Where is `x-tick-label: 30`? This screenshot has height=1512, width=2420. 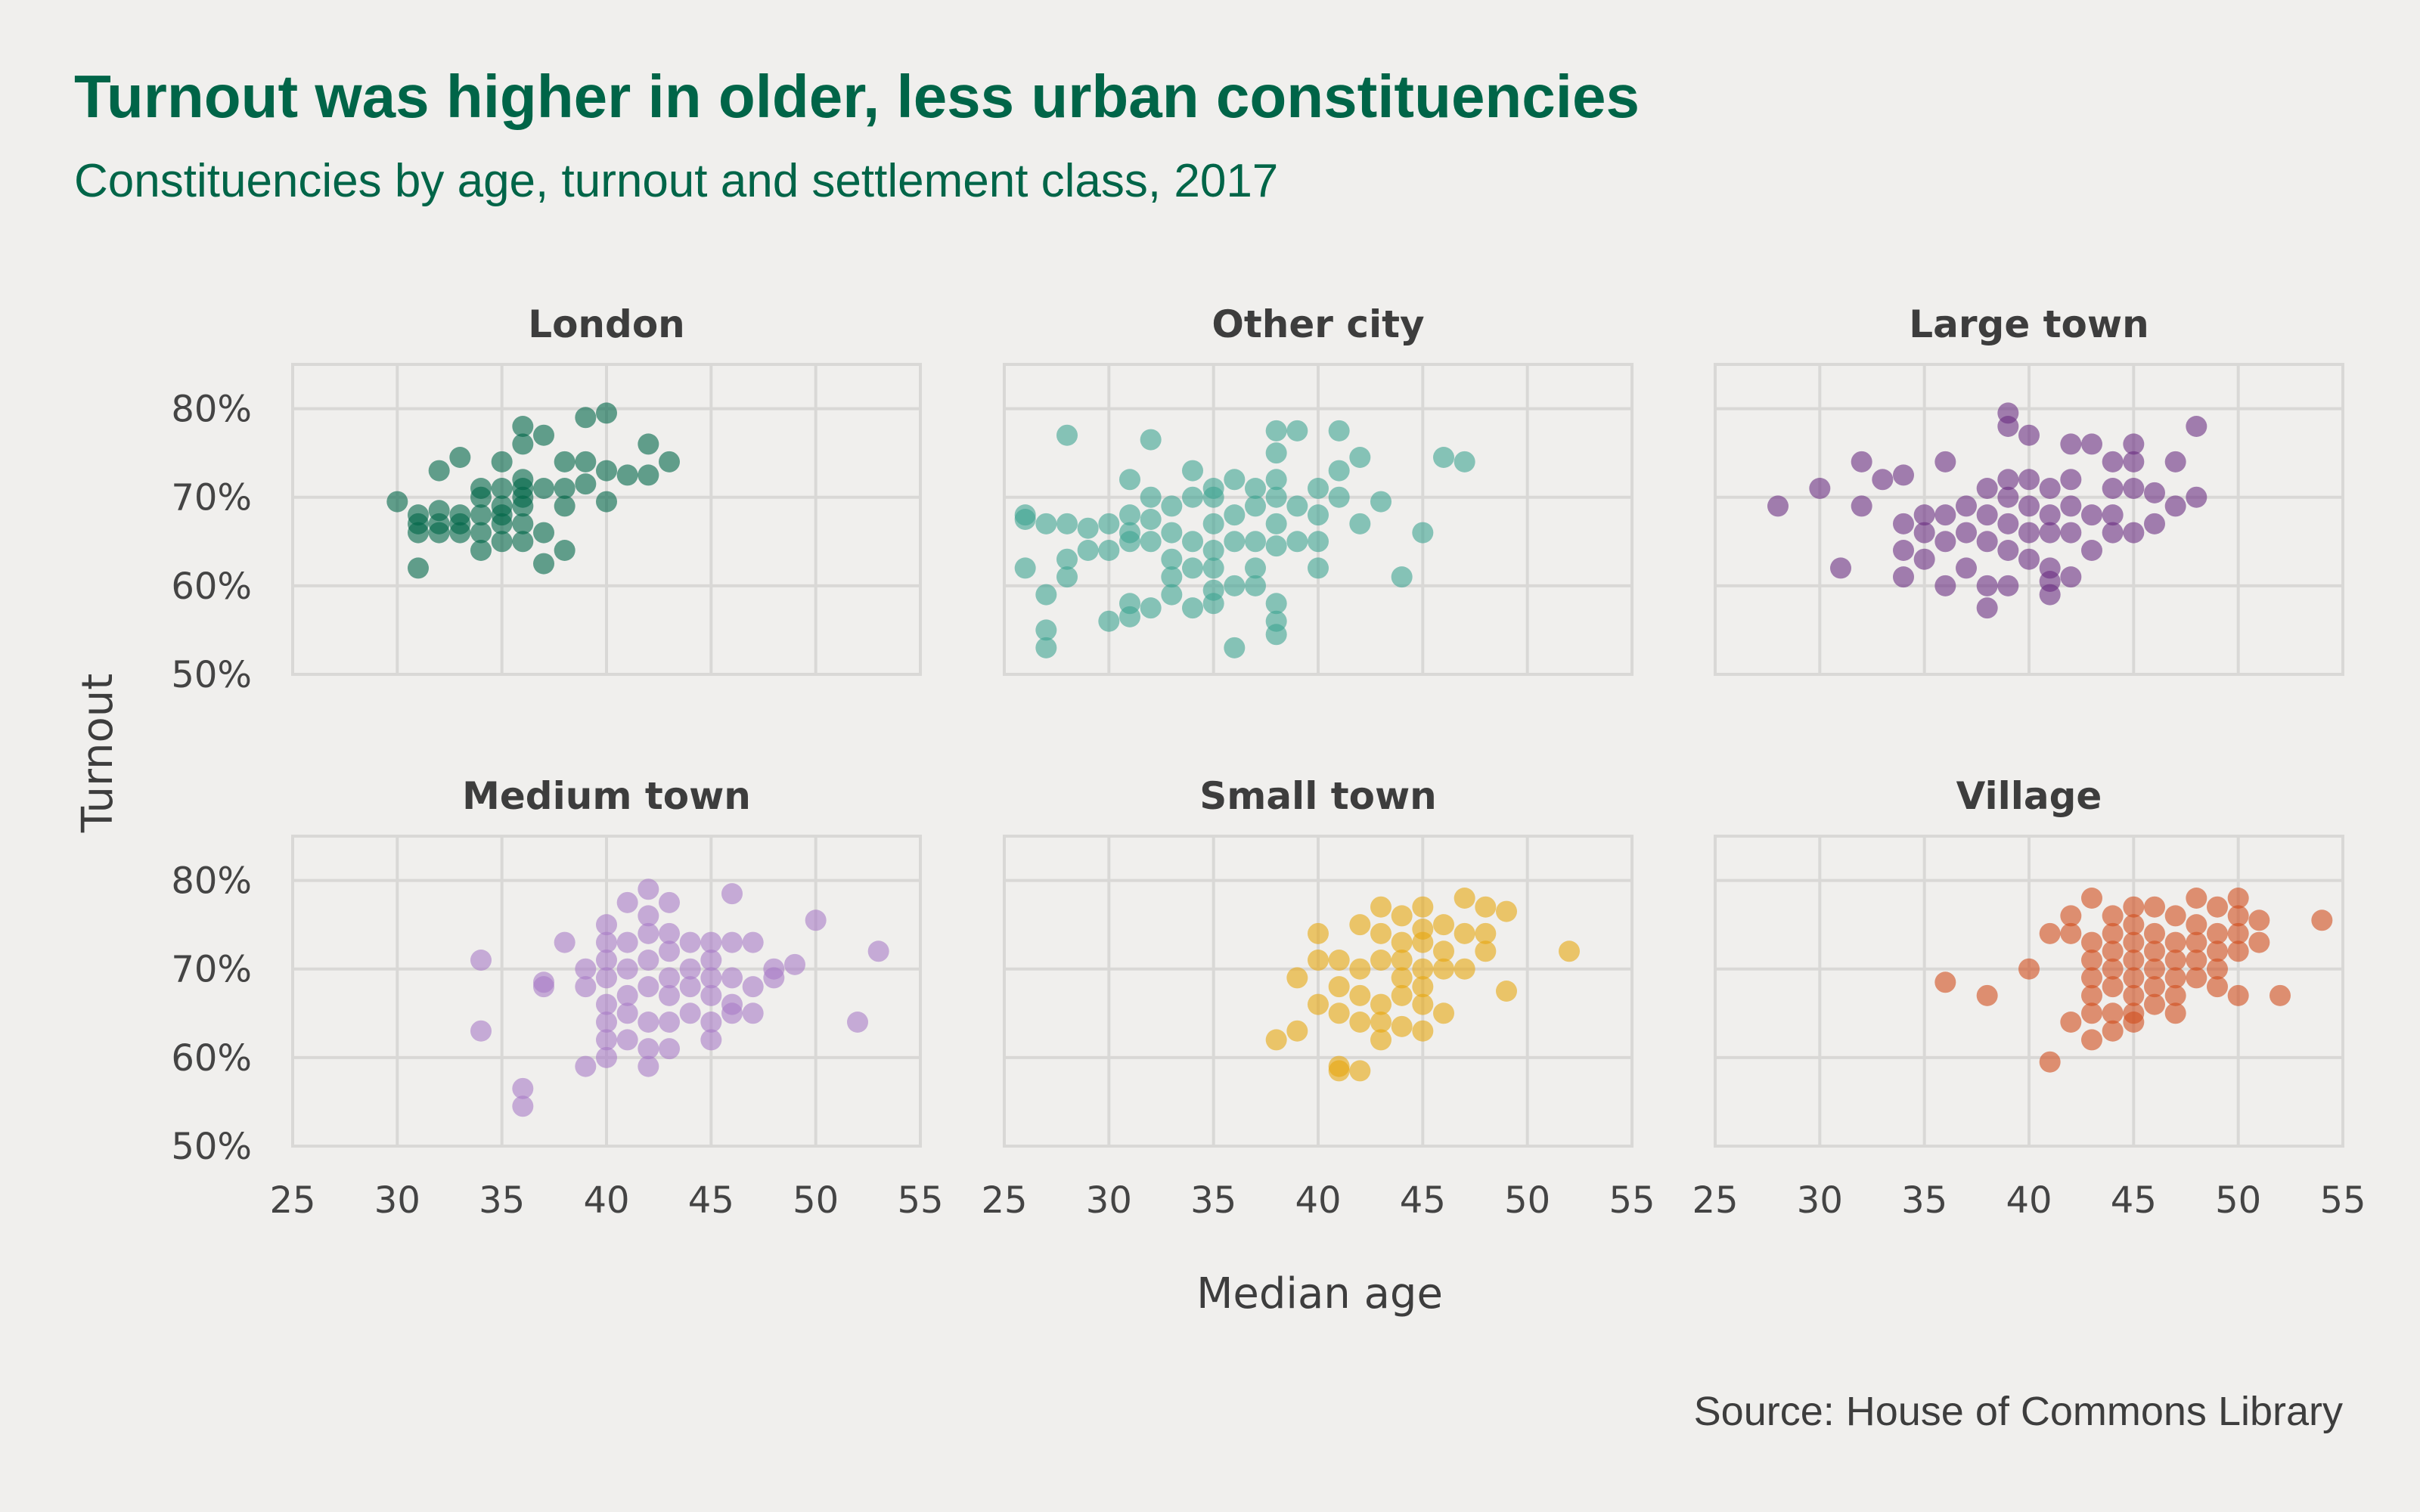
x-tick-label: 30 is located at coordinates (1820, 1200).